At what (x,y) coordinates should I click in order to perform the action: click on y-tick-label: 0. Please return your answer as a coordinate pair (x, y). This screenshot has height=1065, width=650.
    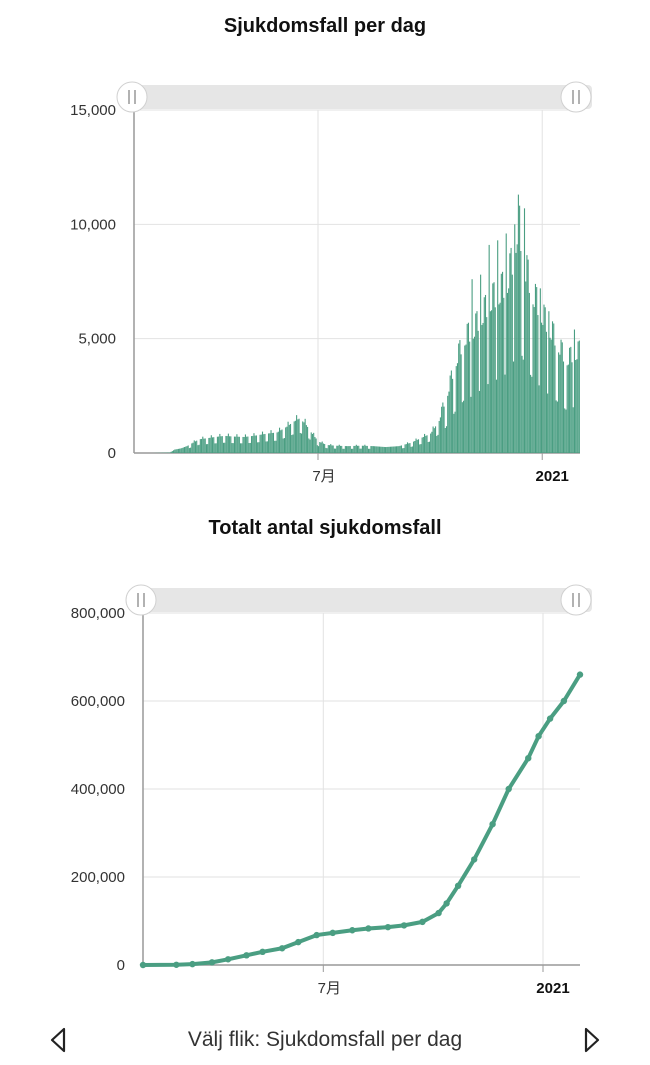
    Looking at the image, I should click on (112, 453).